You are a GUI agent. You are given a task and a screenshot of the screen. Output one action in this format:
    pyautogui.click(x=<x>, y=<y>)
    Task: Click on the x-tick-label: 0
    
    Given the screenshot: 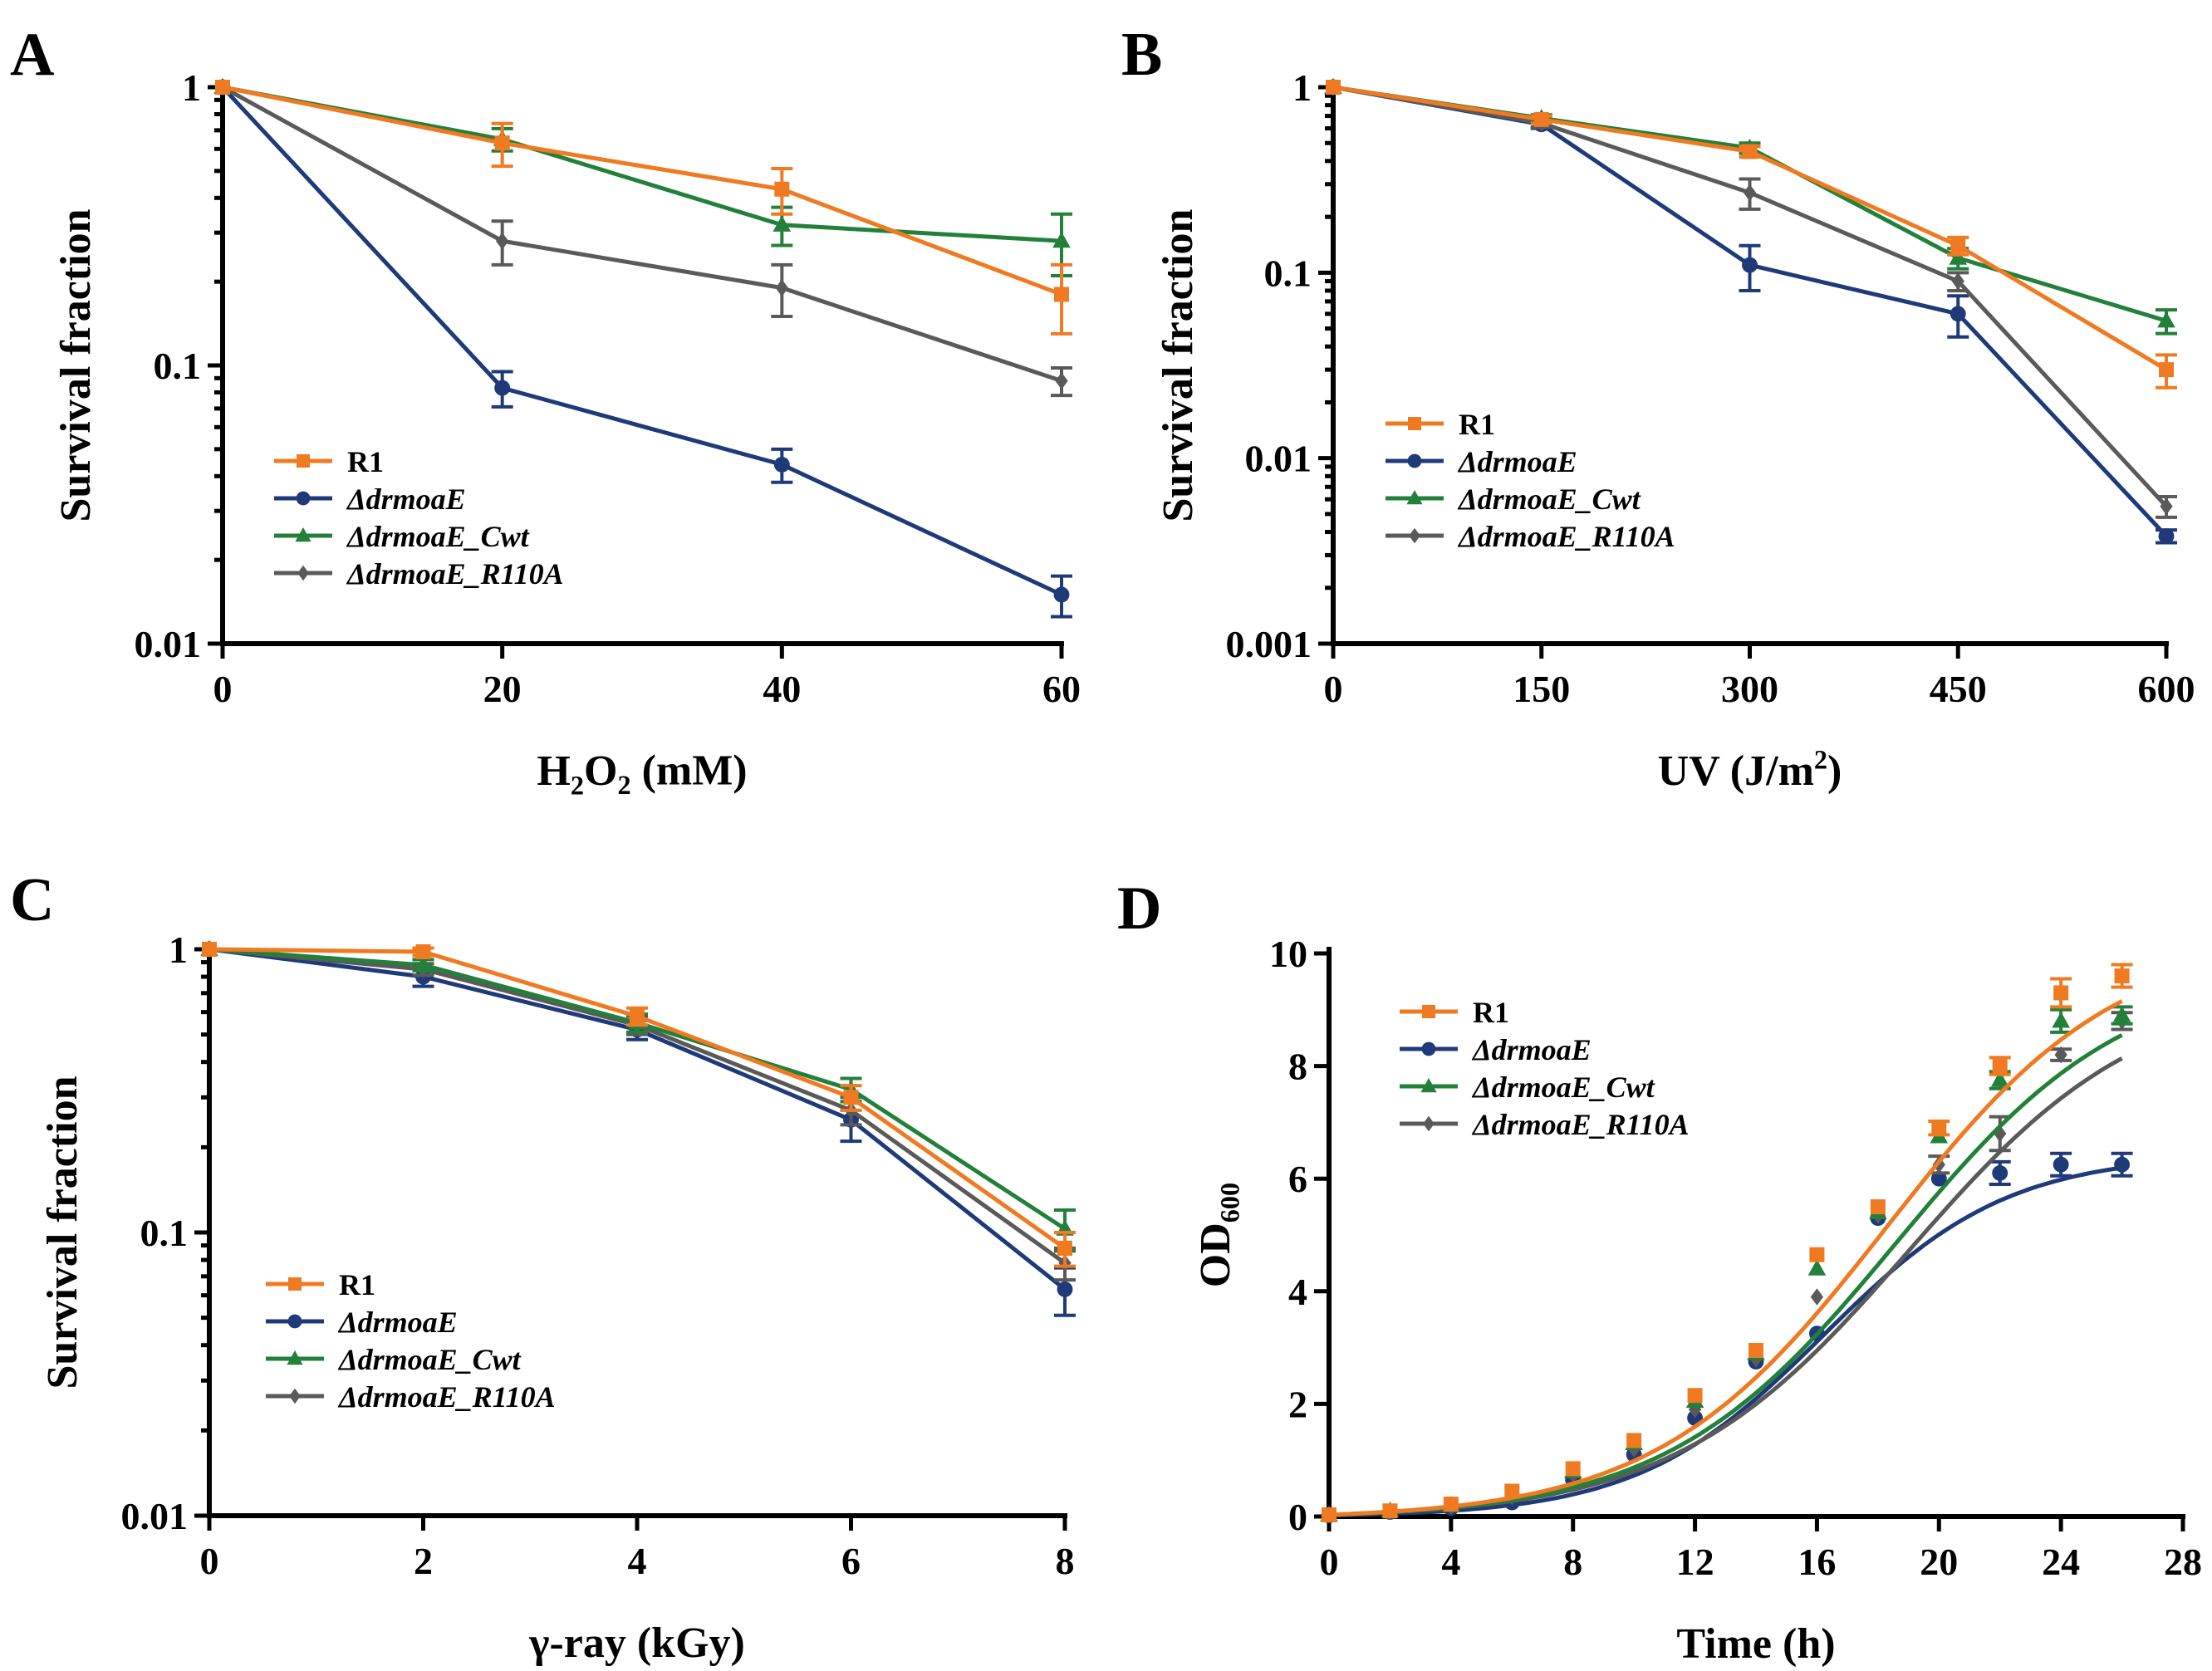 What is the action you would take?
    pyautogui.click(x=1333, y=689)
    